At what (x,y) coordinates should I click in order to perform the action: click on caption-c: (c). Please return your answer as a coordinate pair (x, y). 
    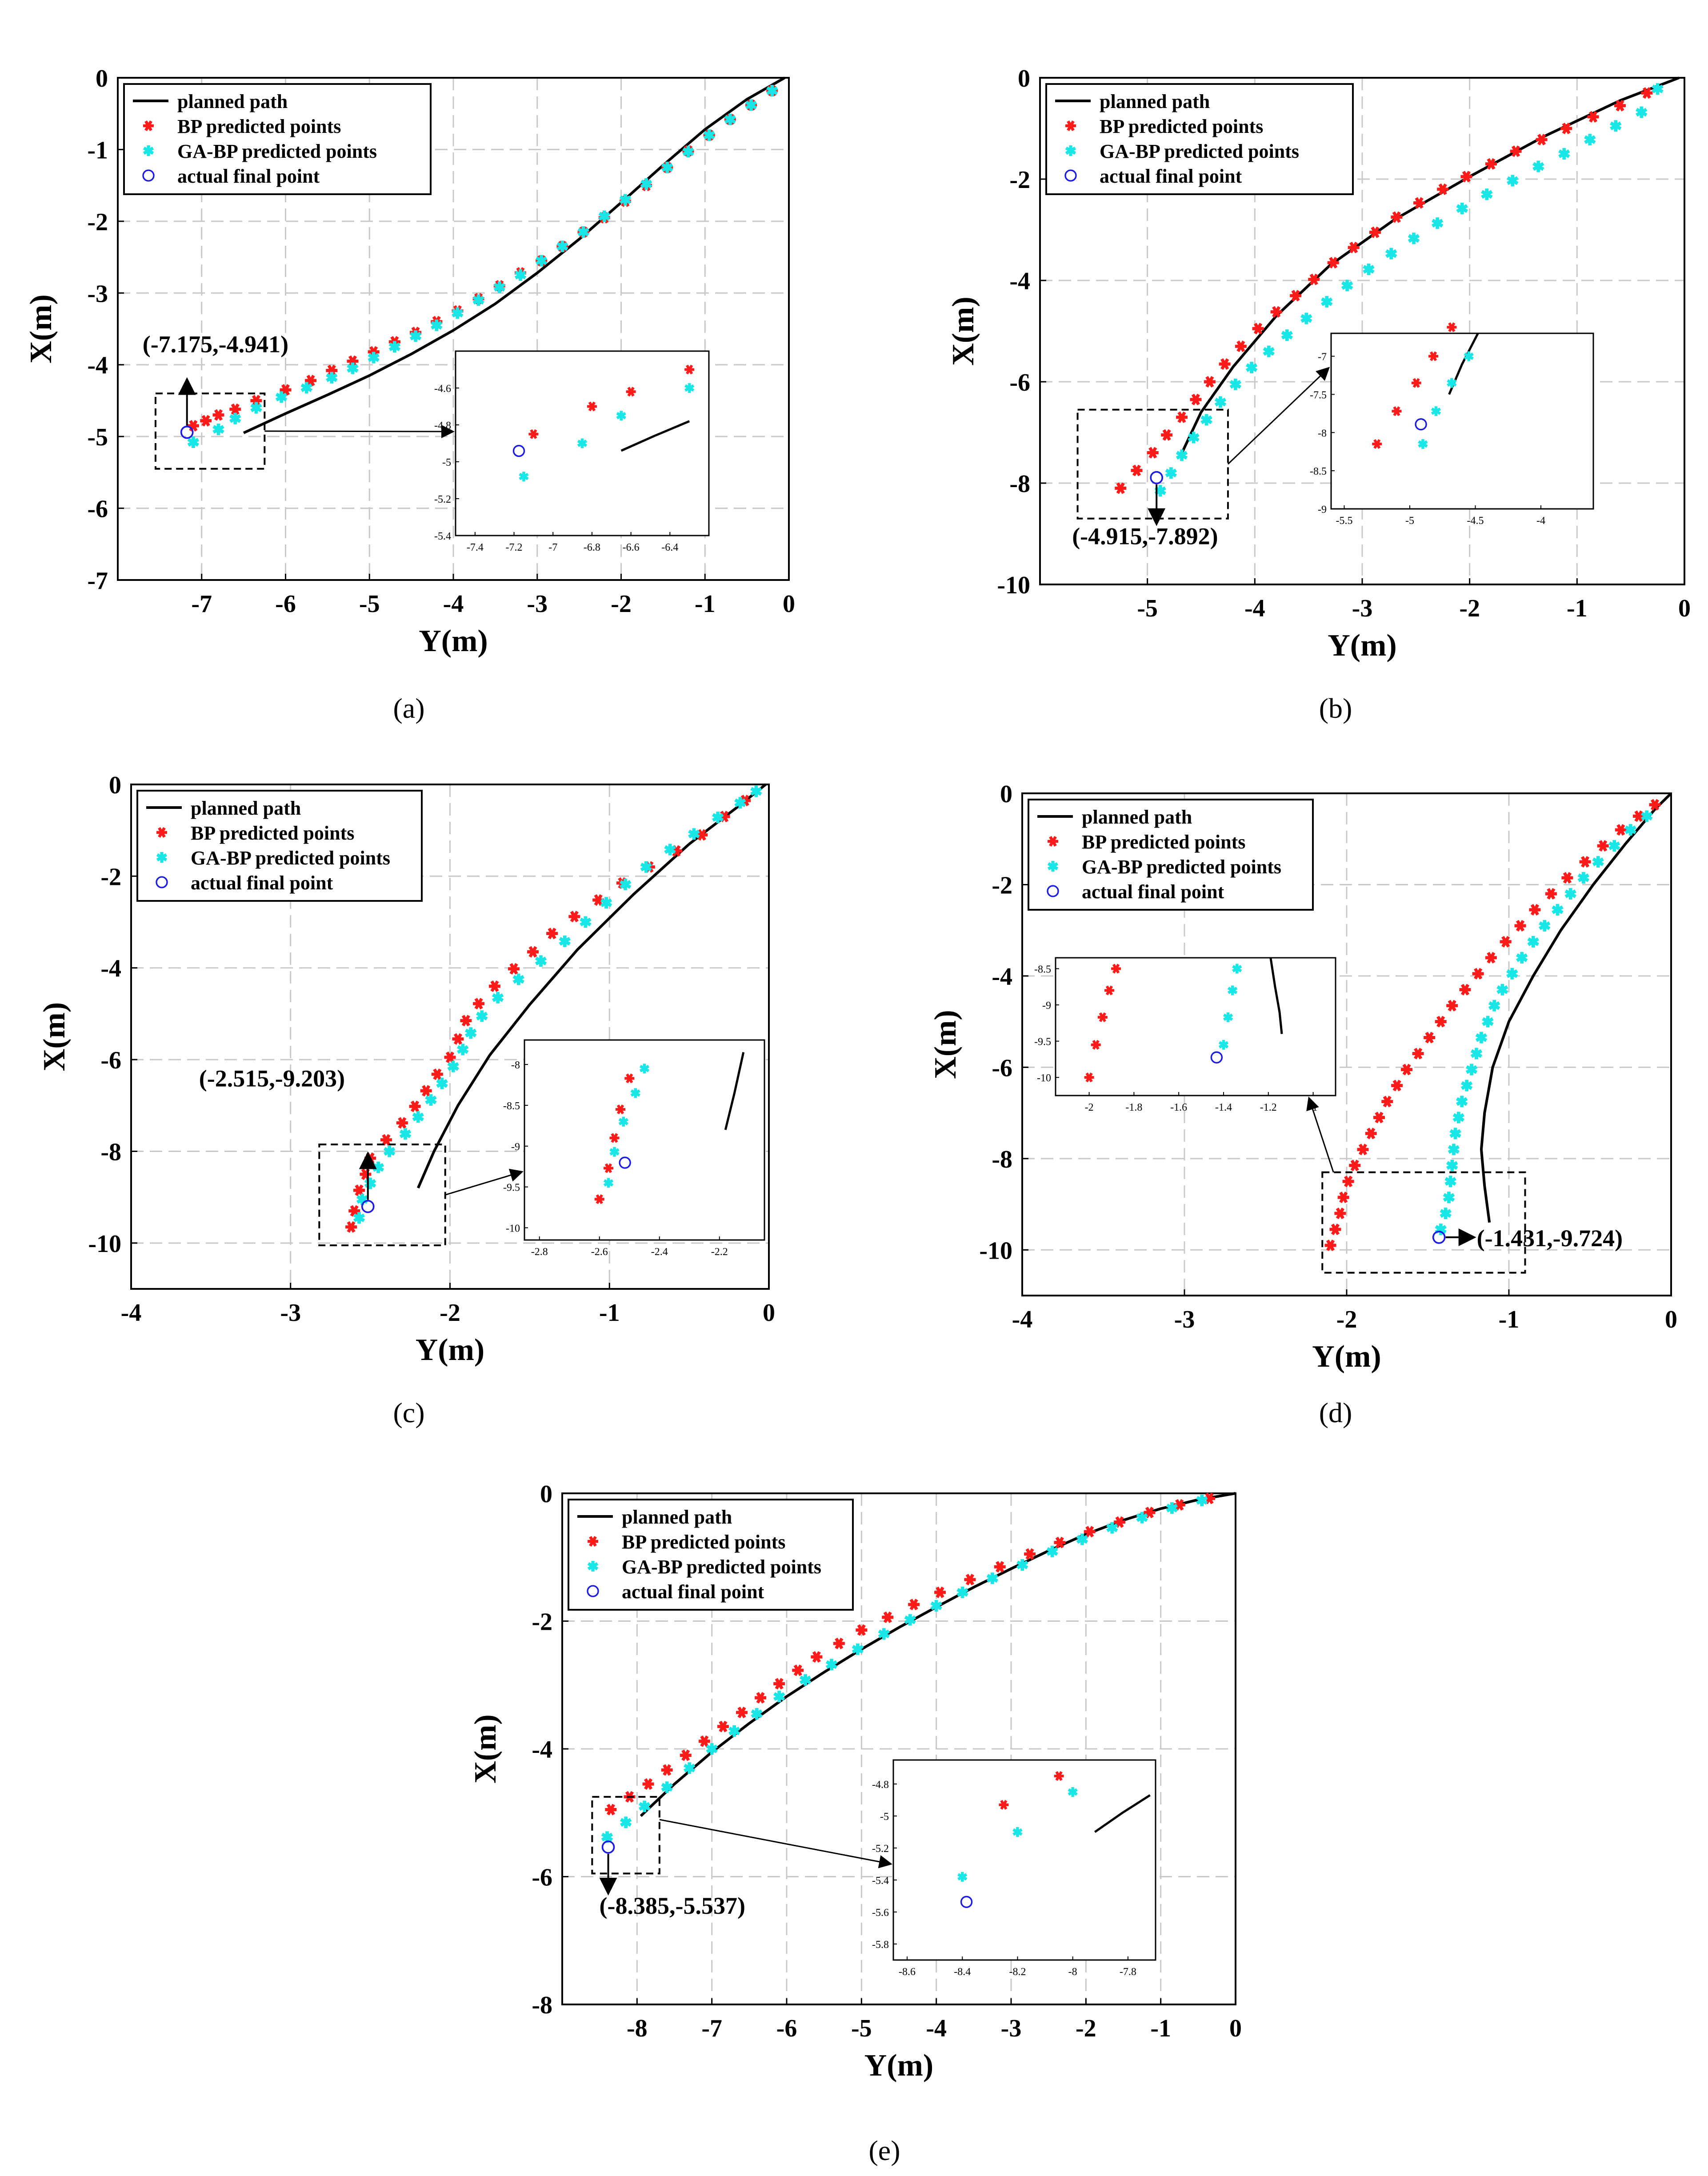
    Looking at the image, I should click on (408, 1412).